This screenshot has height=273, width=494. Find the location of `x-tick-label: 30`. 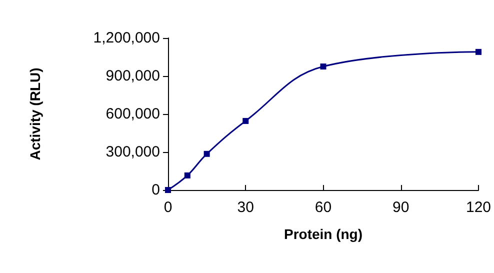

x-tick-label: 30 is located at coordinates (245, 207).